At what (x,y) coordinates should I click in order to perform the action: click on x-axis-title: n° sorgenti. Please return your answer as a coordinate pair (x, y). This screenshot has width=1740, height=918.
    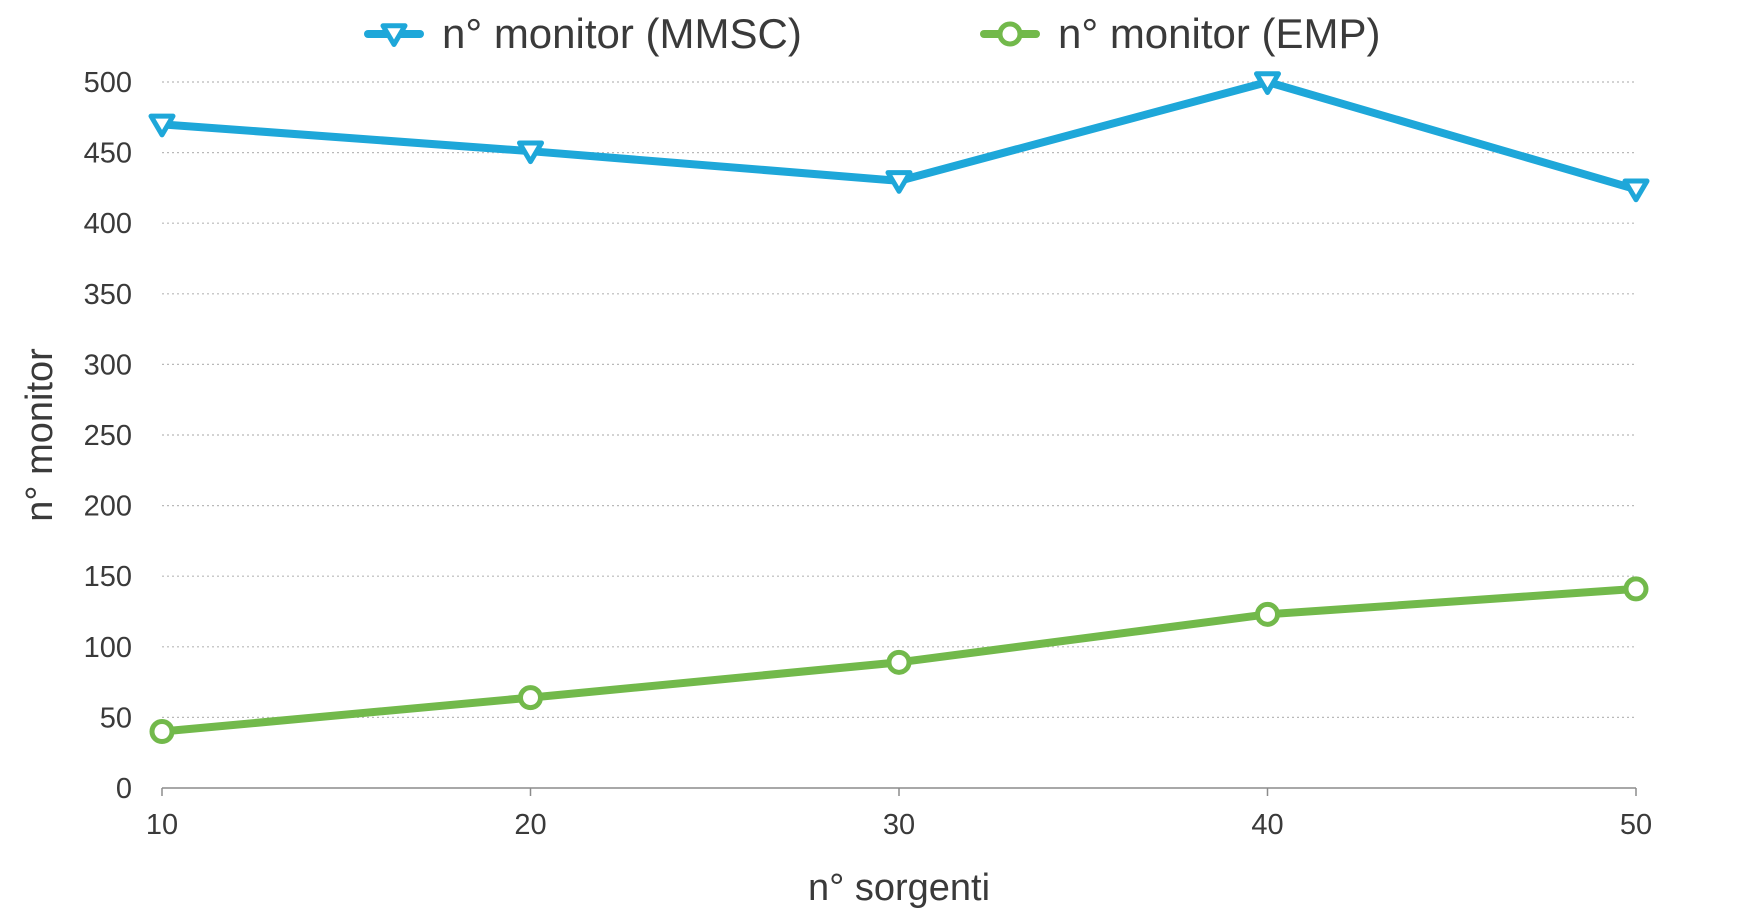
    Looking at the image, I should click on (899, 888).